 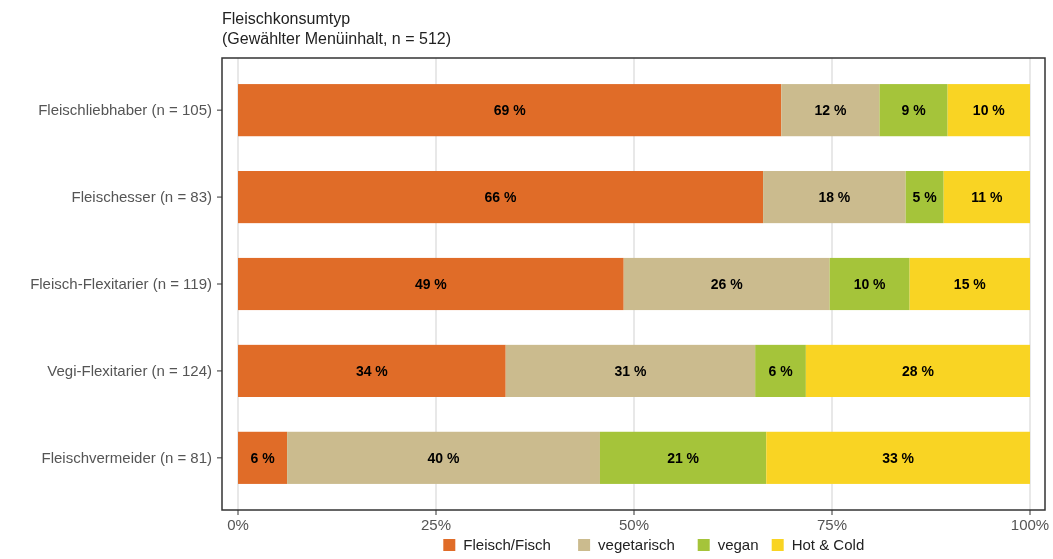 I want to click on x-tick-label: 75%, so click(x=832, y=524).